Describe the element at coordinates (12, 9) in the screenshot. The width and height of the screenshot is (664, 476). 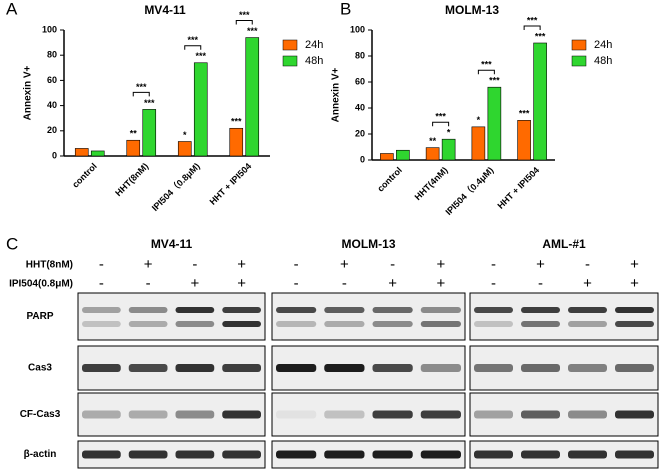
I see `panel-label: A` at that location.